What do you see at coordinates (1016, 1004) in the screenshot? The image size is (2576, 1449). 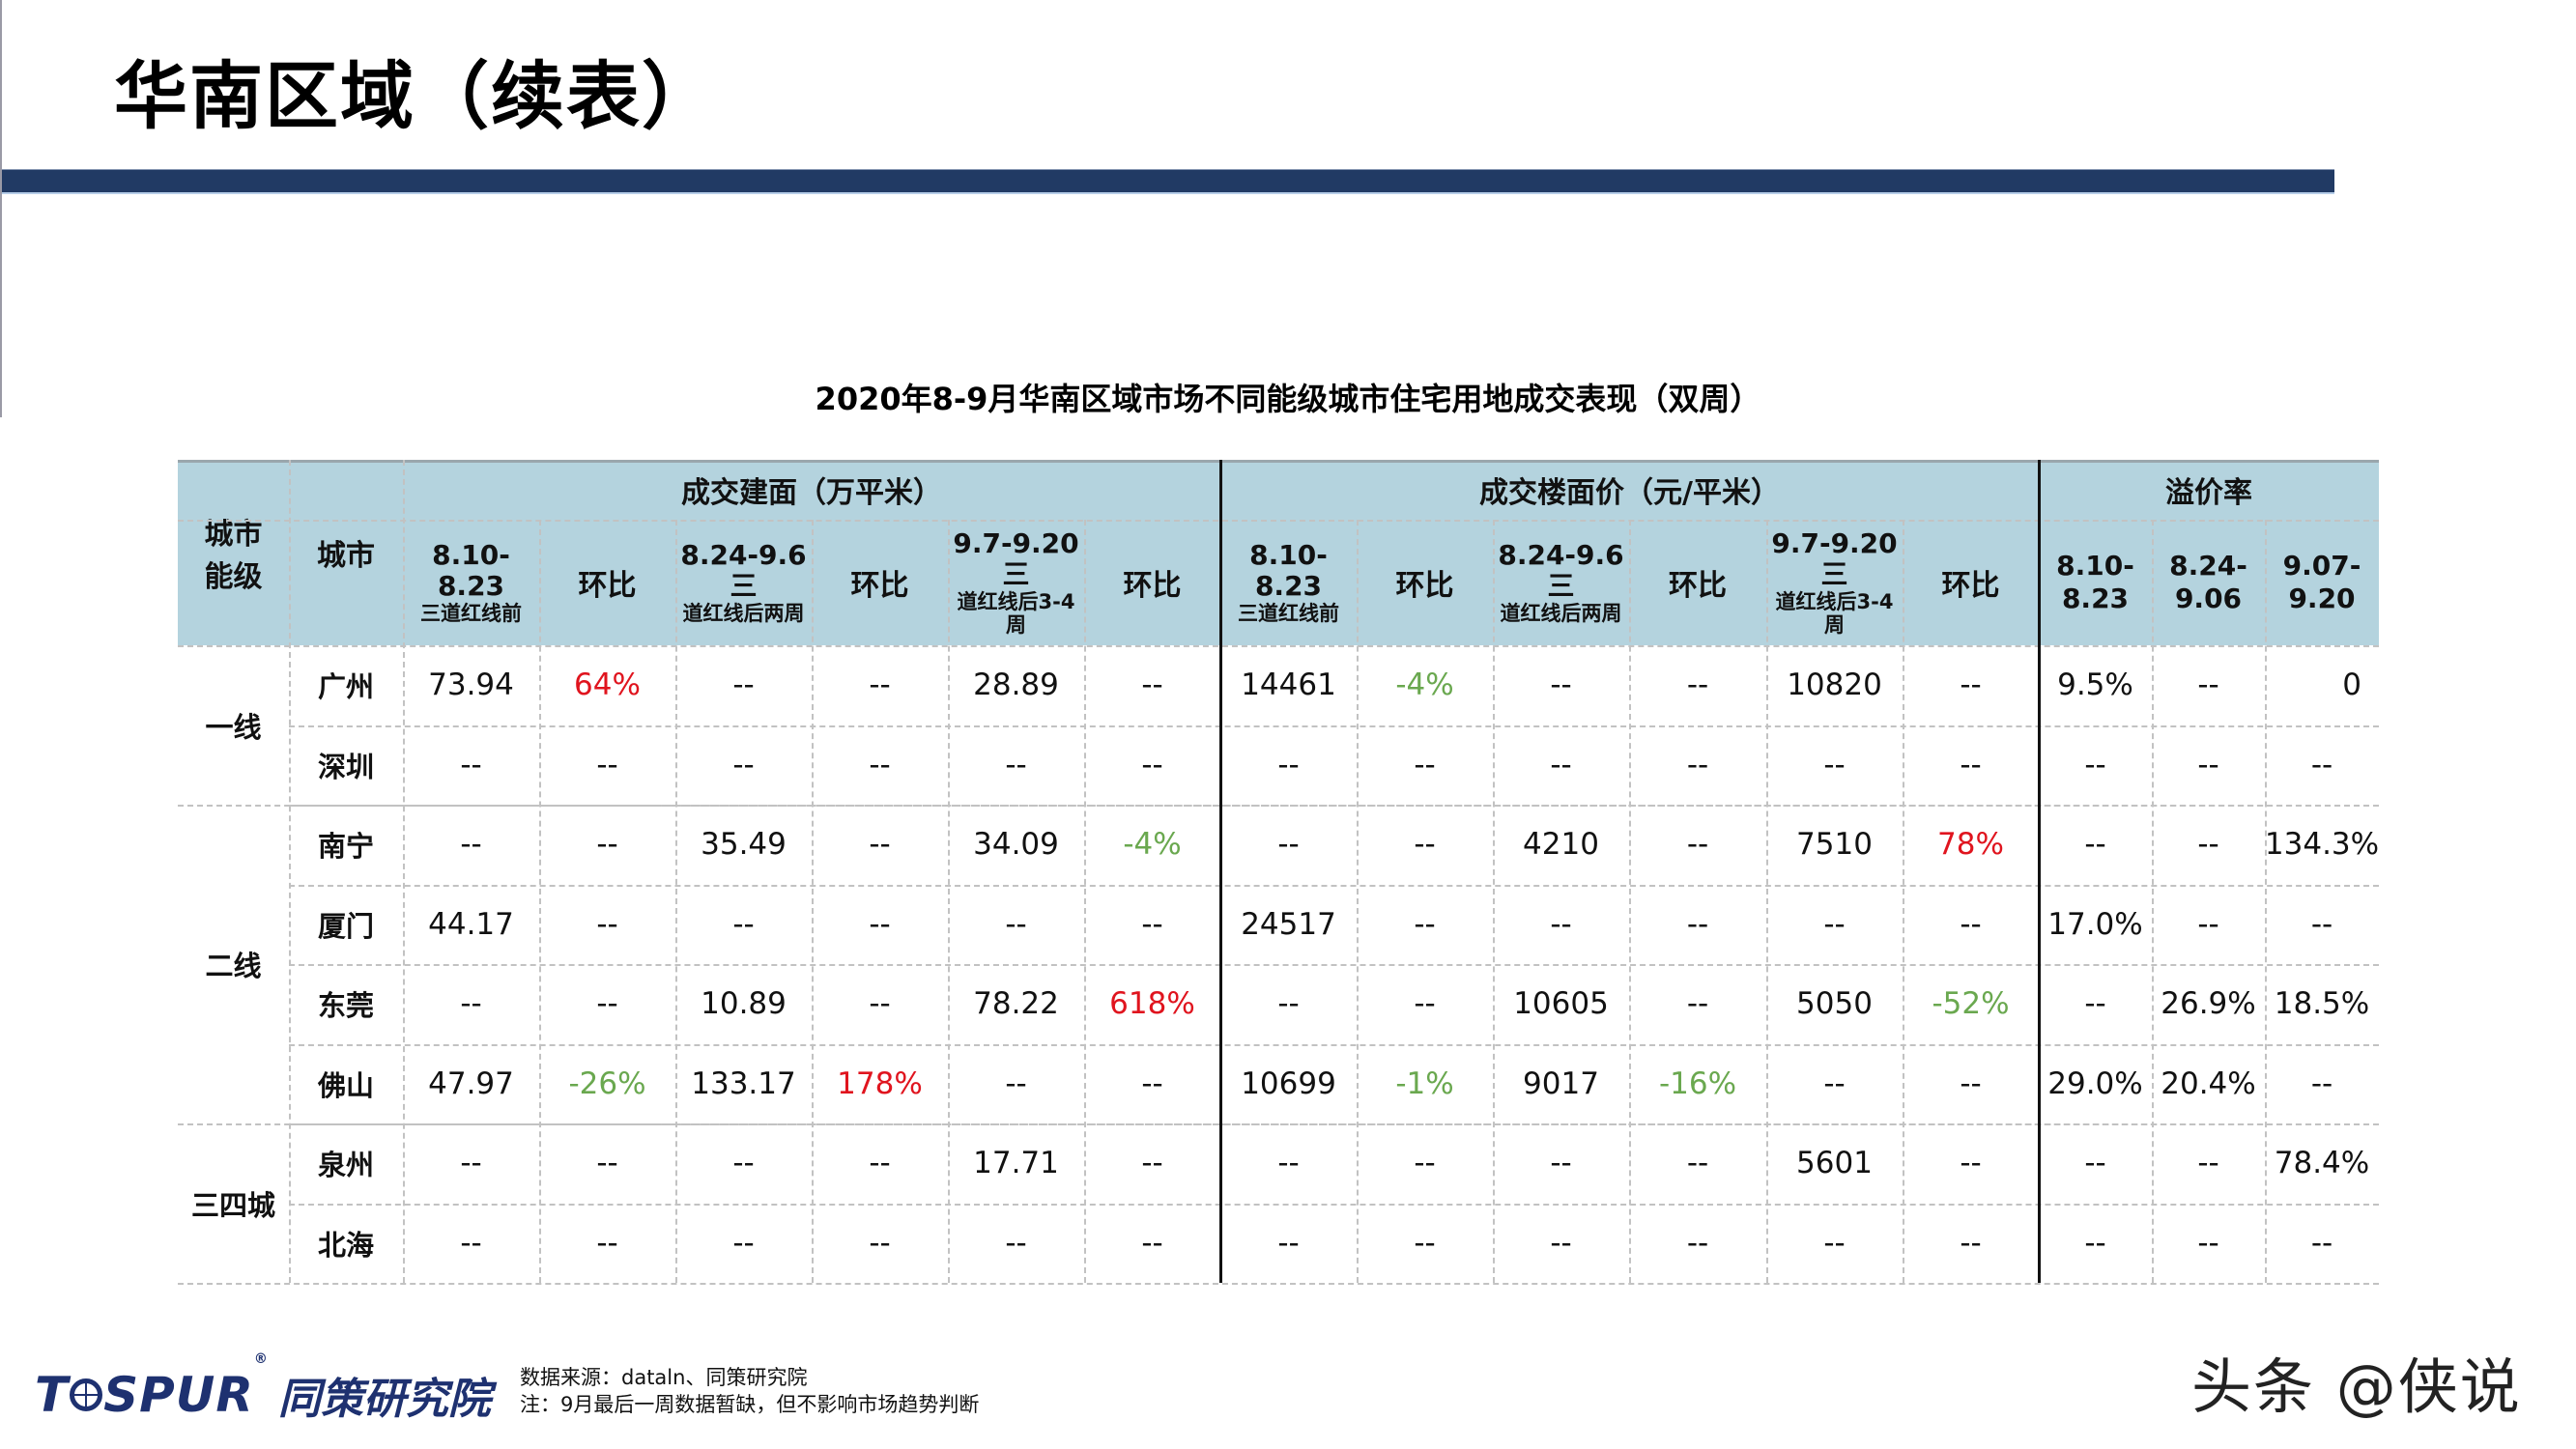 I see `table-cell: 78.22` at bounding box center [1016, 1004].